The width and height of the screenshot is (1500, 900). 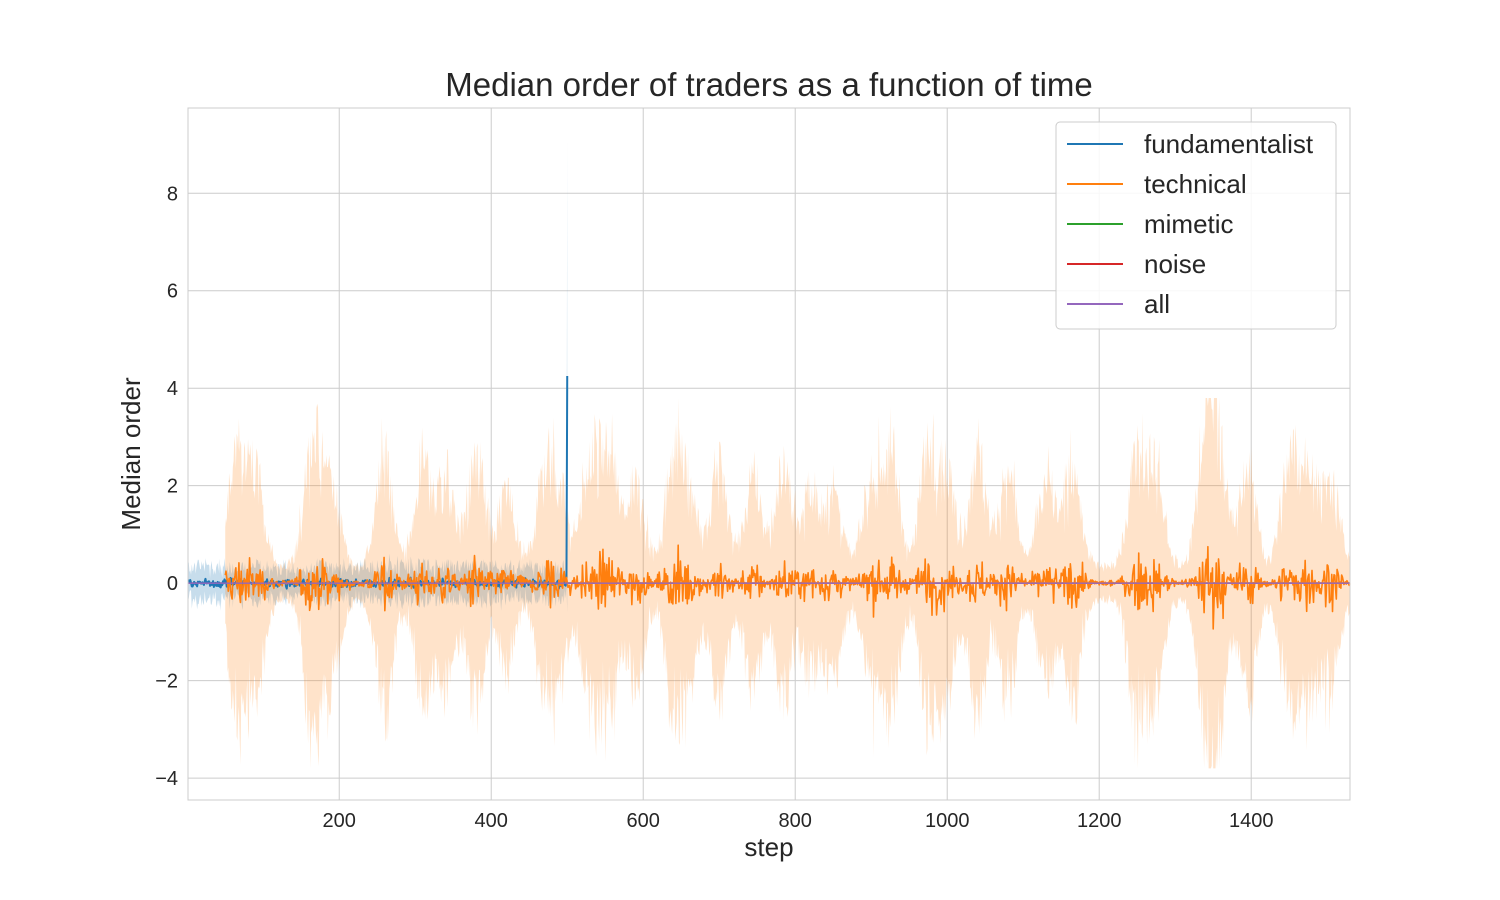 I want to click on y-tick-label: 6, so click(x=172, y=292).